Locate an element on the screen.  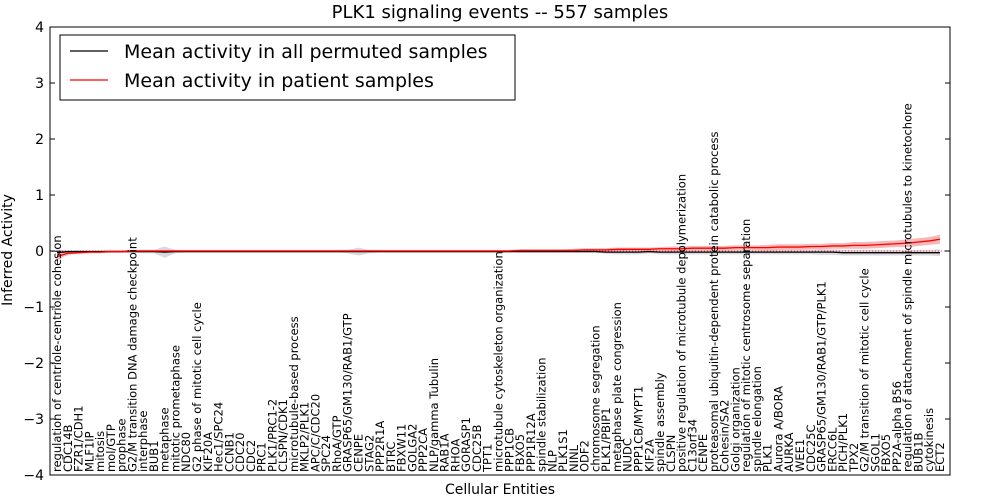
category-label: Golgi organization is located at coordinates (735, 419).